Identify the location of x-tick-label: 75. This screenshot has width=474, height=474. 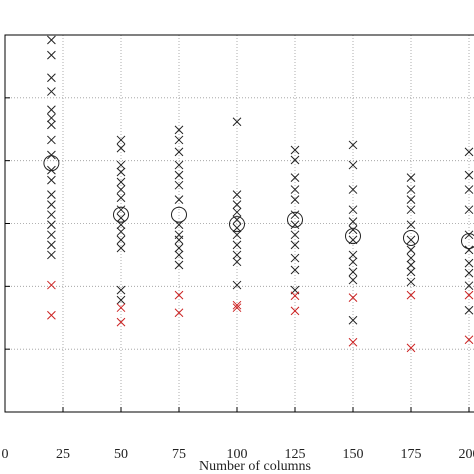
(179, 454).